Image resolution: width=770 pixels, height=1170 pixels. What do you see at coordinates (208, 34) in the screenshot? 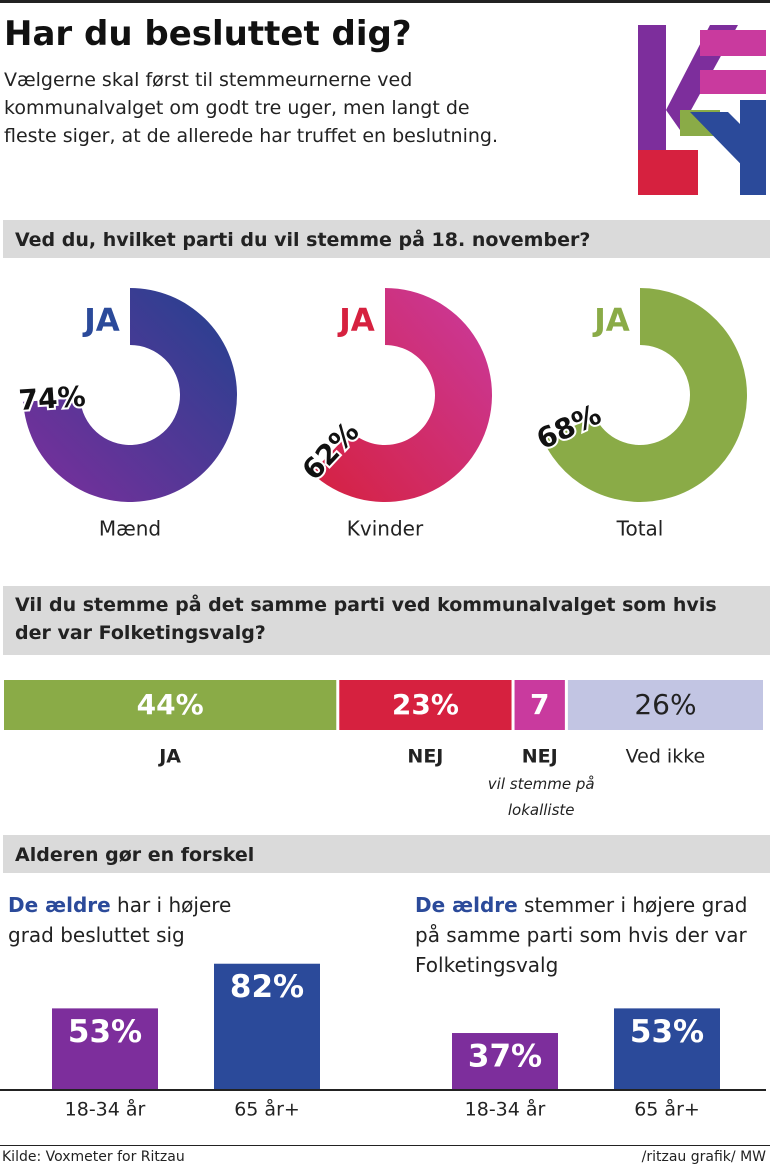
I see `title: Har du besluttet dig?` at bounding box center [208, 34].